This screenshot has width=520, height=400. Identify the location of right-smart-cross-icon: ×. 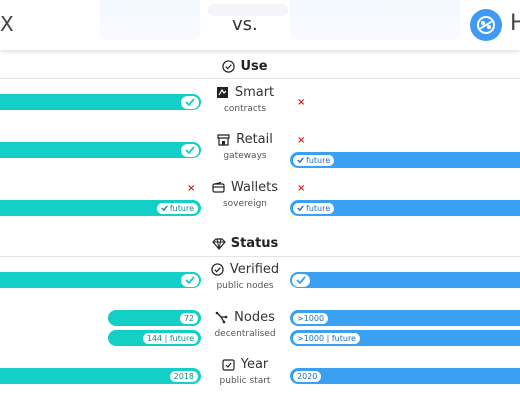
(301, 102).